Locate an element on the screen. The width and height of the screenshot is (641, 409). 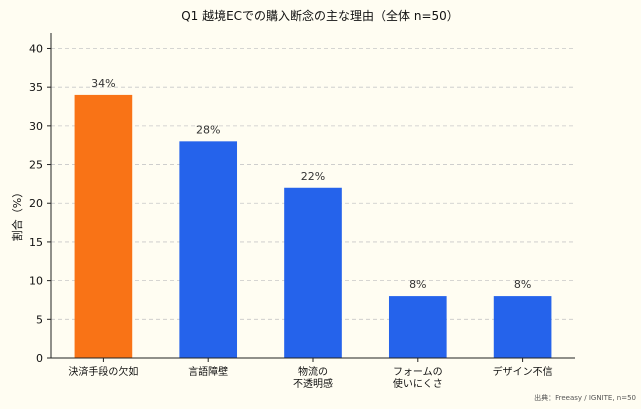
chart-title: Q1 越境ECでの購入断念の主な理由（全体 n=50） is located at coordinates (320, 15).